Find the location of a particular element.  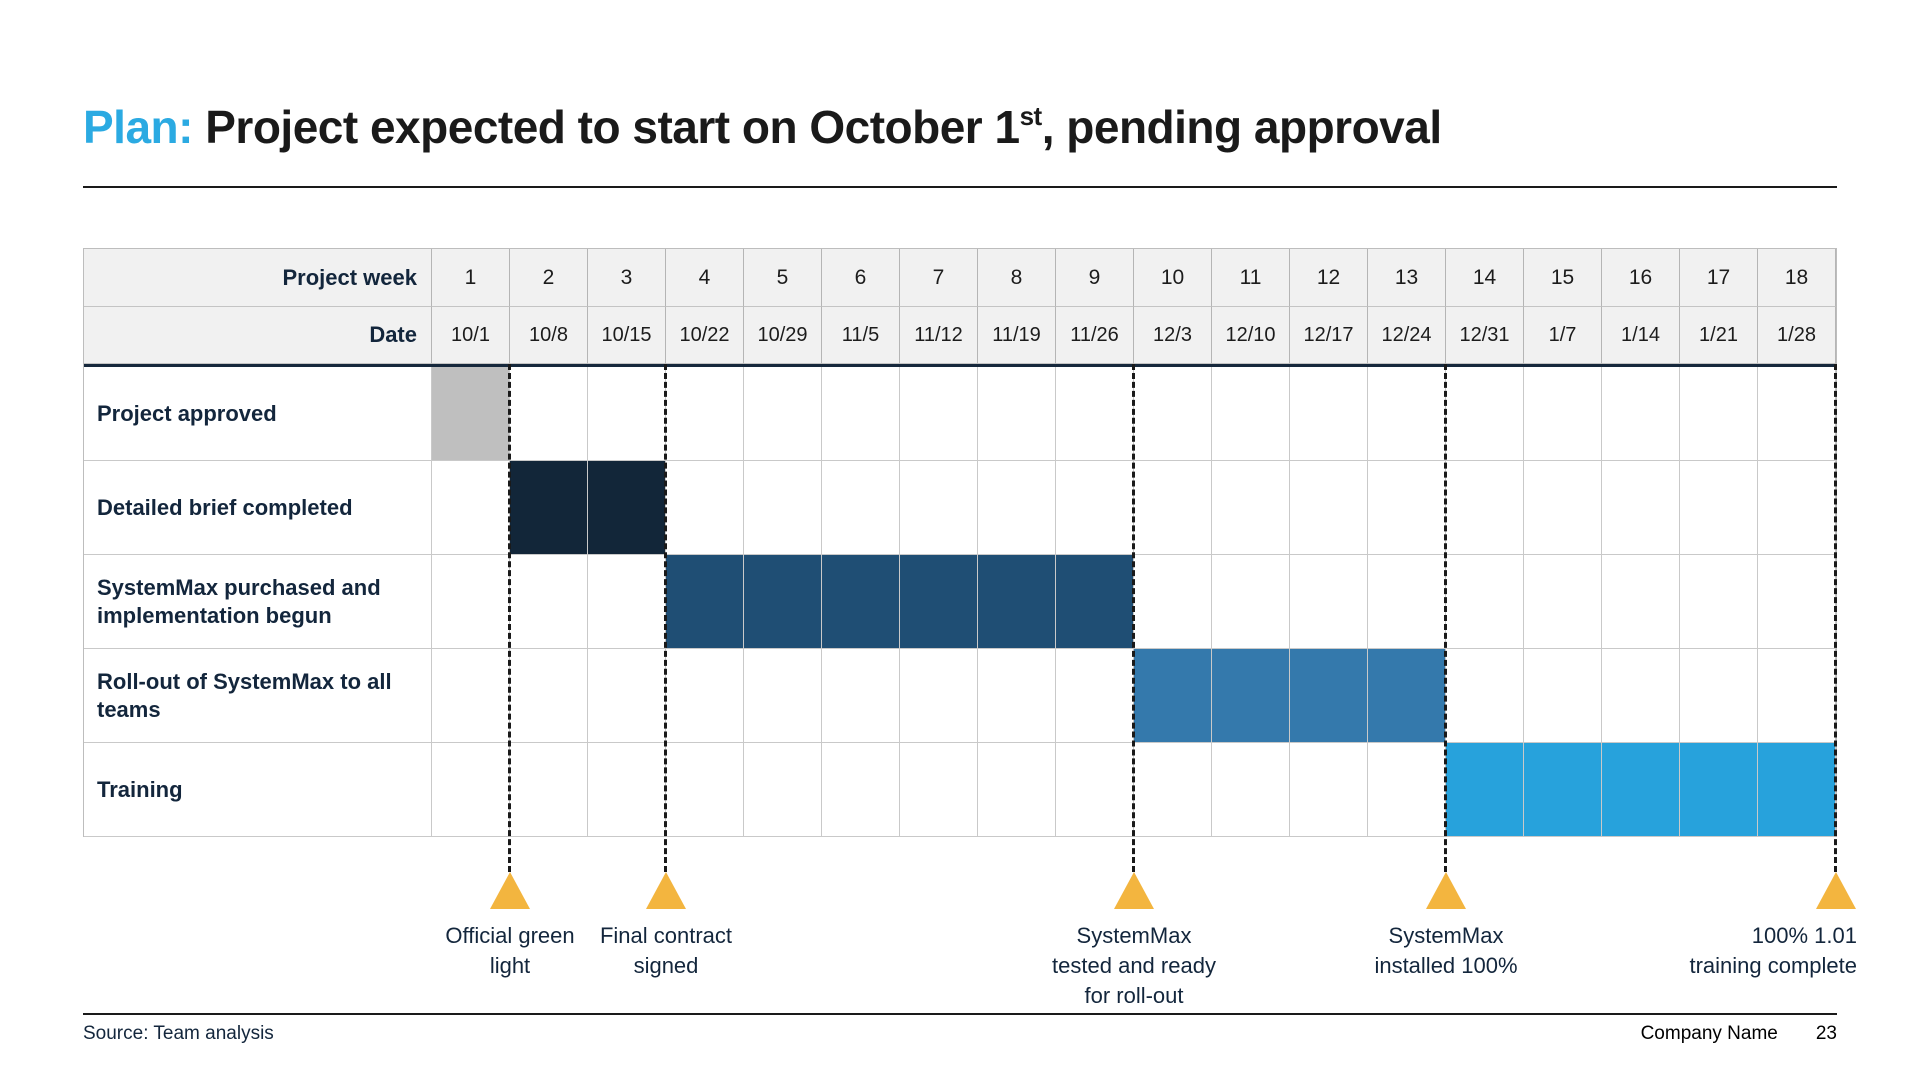

task-row: Detailed brief completed is located at coordinates (960, 508).